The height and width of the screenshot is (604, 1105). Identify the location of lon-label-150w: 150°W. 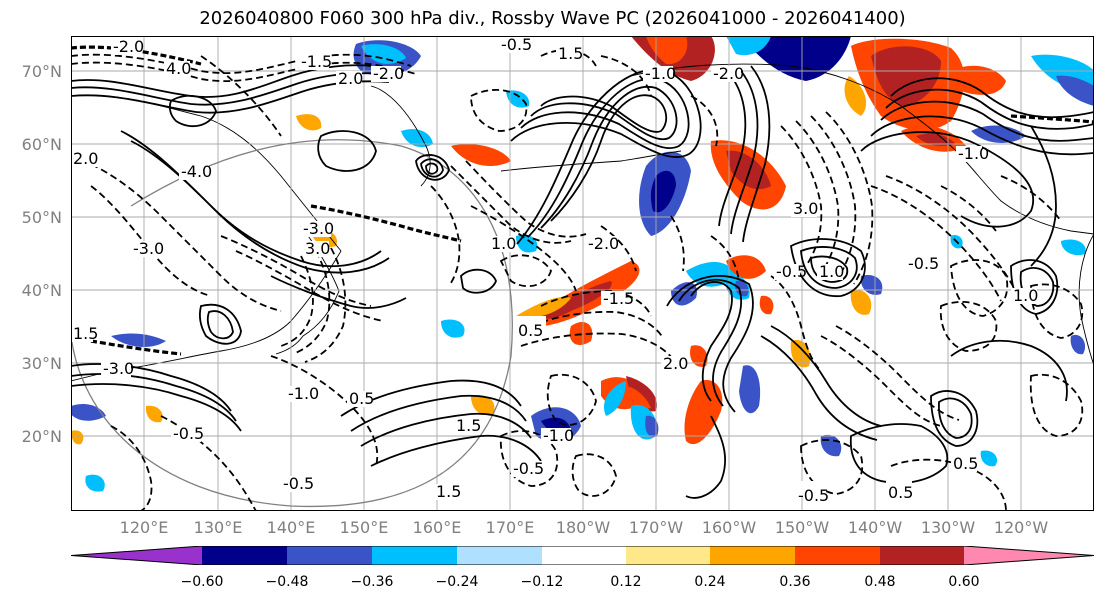
(802, 527).